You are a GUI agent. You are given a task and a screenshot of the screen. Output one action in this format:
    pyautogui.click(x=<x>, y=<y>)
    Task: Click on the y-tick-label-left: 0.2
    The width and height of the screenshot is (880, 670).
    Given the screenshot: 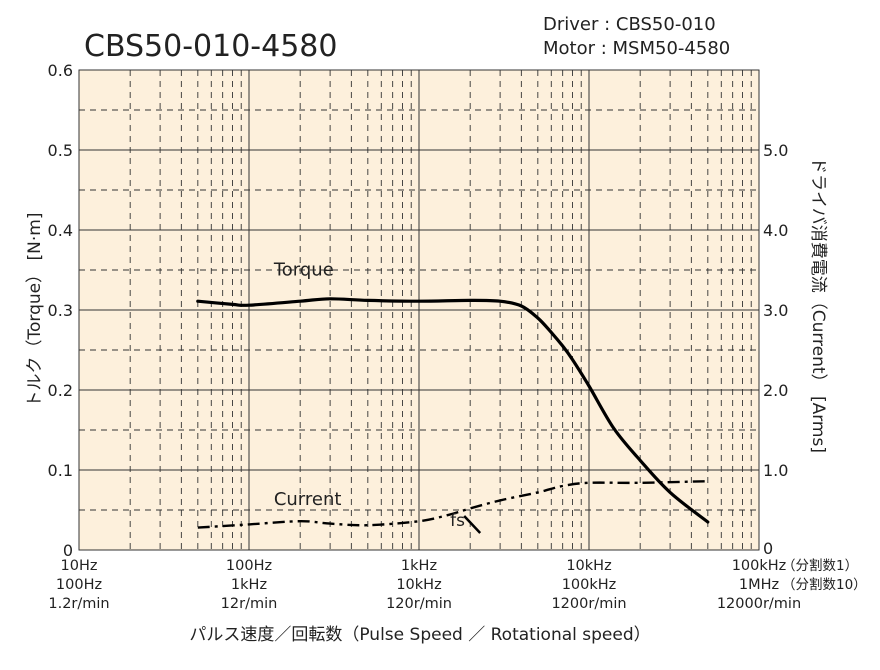 What is the action you would take?
    pyautogui.click(x=60, y=390)
    